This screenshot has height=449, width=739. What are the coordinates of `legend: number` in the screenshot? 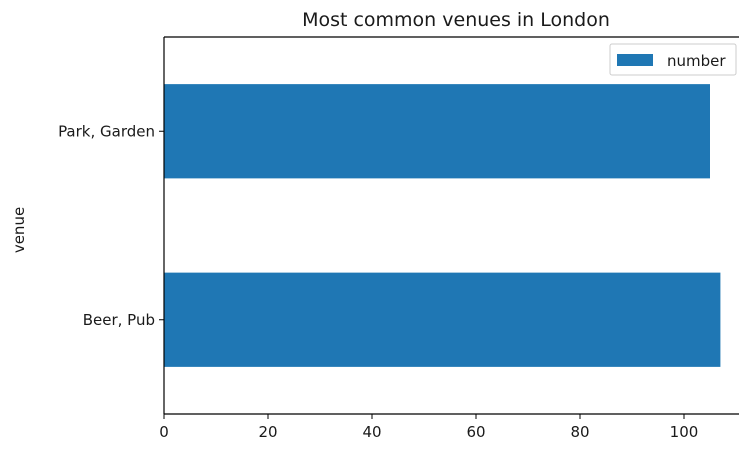 It's located at (673, 59).